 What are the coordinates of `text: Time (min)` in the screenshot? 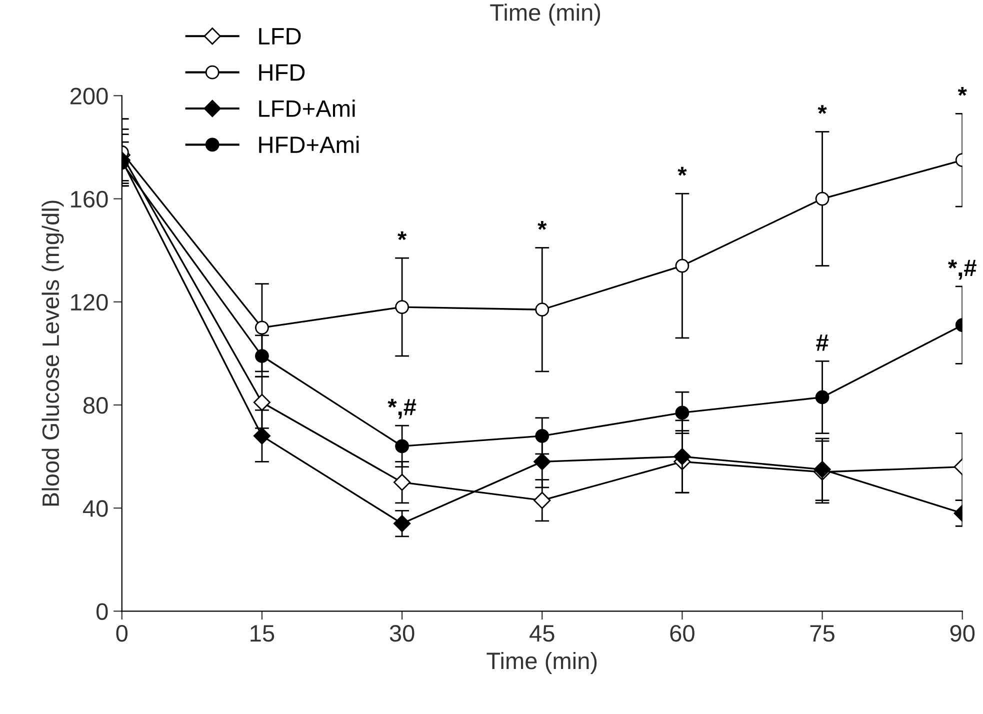 It's located at (545, 15).